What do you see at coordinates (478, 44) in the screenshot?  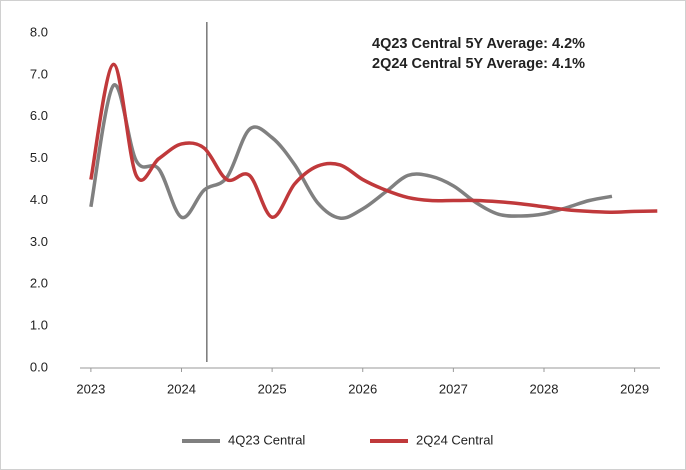 I see `annotation: 4Q23 Central 5Y Average: 4.2%` at bounding box center [478, 44].